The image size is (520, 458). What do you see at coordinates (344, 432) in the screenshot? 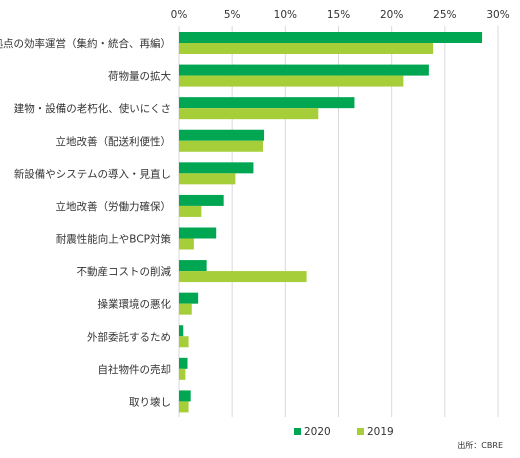
I see `legend: 2020 2019` at bounding box center [344, 432].